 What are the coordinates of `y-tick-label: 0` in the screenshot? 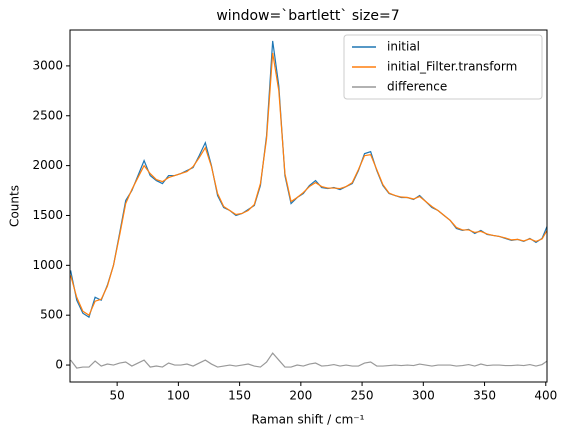 It's located at (59, 365).